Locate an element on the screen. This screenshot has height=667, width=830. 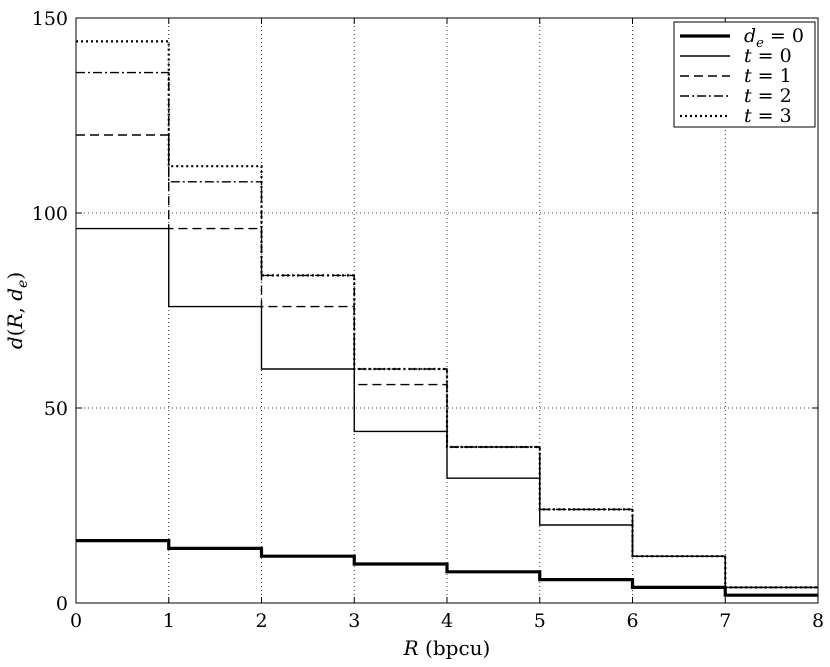
y-tick-label: 0 is located at coordinates (62, 604).